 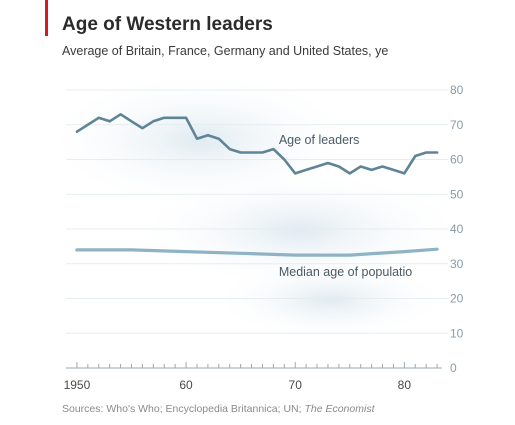 I want to click on source-publisher: The Economist, so click(x=339, y=409).